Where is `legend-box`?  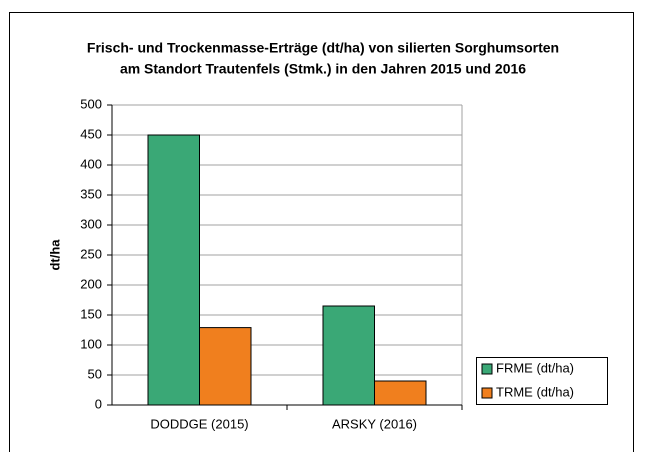
legend-box is located at coordinates (542, 381).